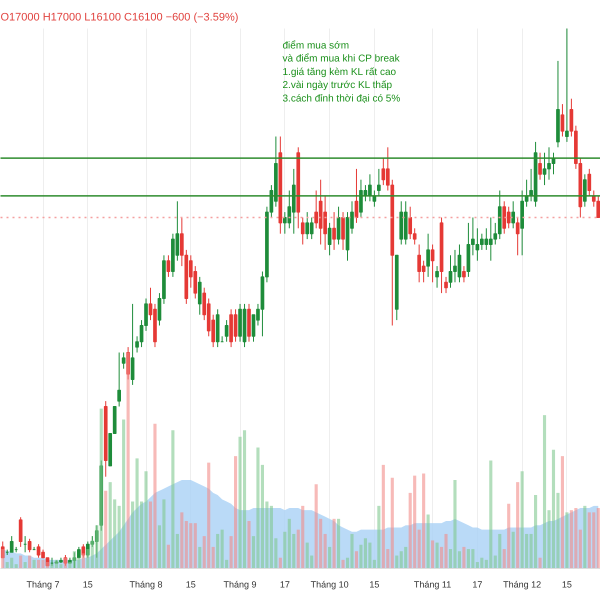 Image resolution: width=600 pixels, height=600 pixels. Describe the element at coordinates (119, 18) in the screenshot. I see `text: O17000 H17000 L16100 C16100 −600 (−3.59%)` at that location.